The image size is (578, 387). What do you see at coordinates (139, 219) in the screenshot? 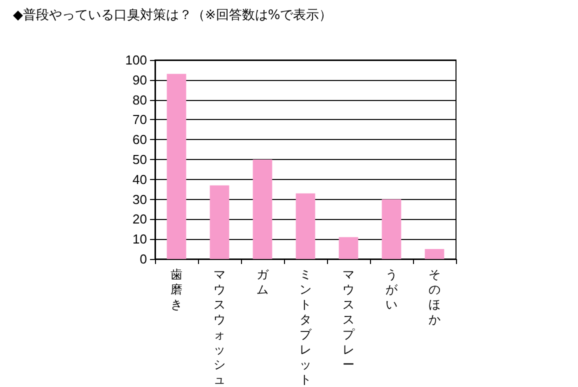
I see `y-tick-label: 20` at bounding box center [139, 219].